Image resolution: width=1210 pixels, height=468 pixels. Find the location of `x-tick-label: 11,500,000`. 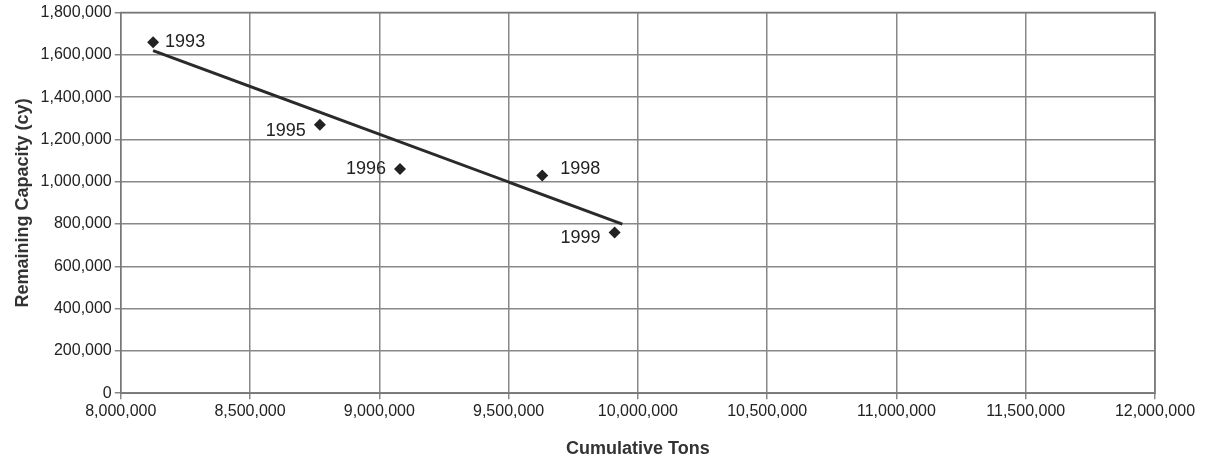

x-tick-label: 11,500,000 is located at coordinates (1026, 411).